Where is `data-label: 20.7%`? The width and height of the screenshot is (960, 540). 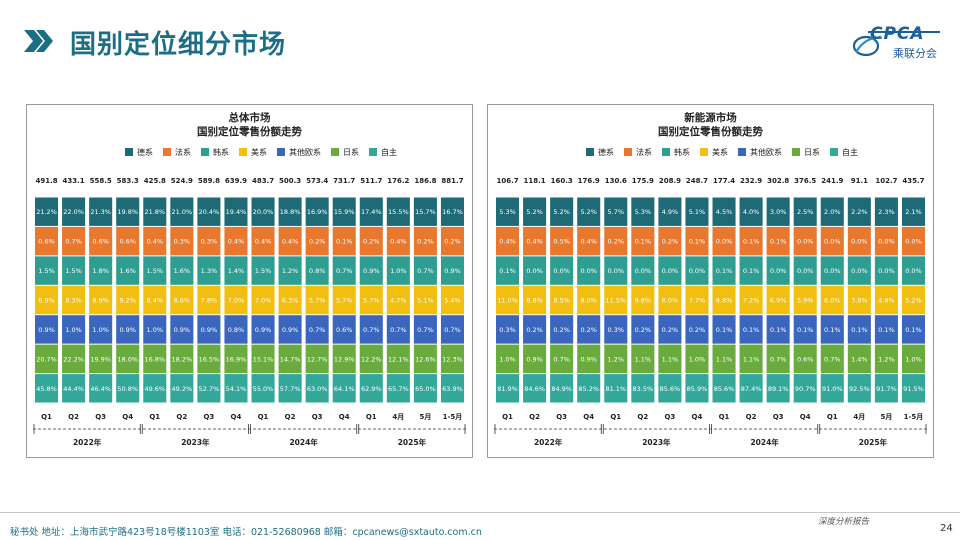 data-label: 20.7% is located at coordinates (46, 359).